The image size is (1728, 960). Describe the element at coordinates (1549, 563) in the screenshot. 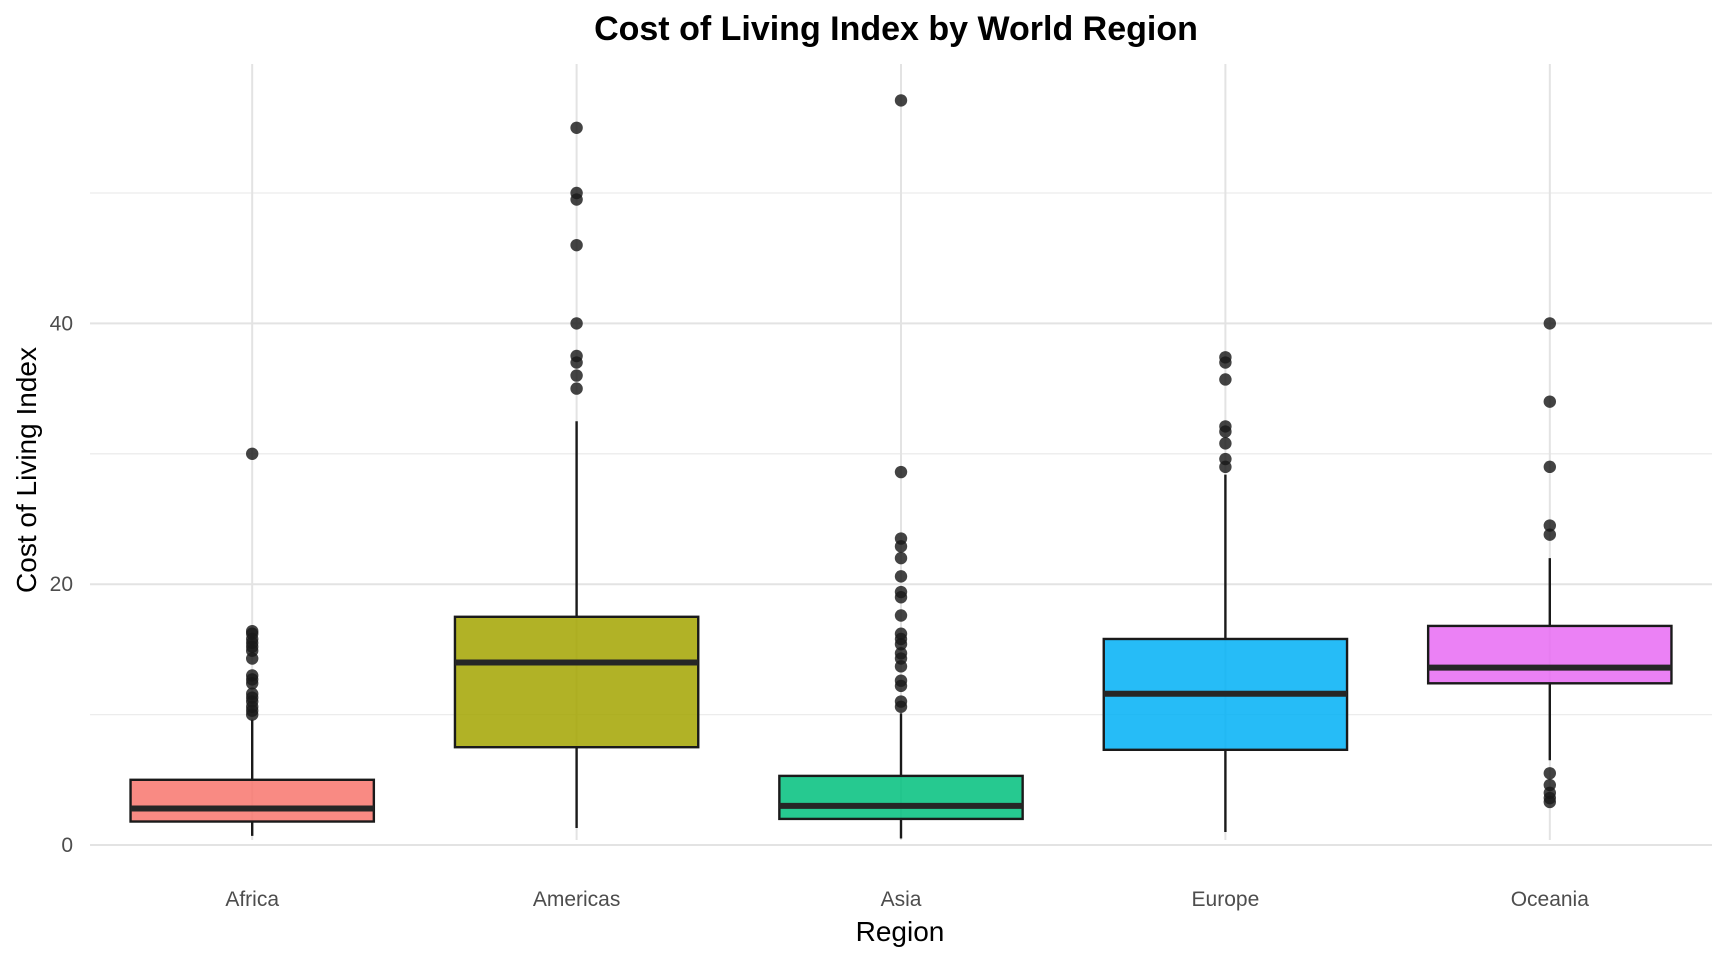

I see `box-oceania` at that location.